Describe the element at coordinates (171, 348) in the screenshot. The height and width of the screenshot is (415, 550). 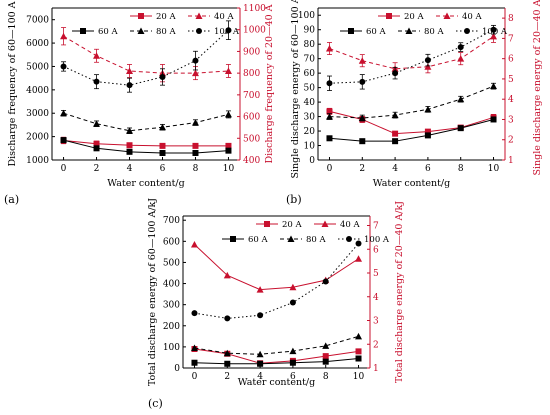
I see `y-left-tick-label: 100` at that location.